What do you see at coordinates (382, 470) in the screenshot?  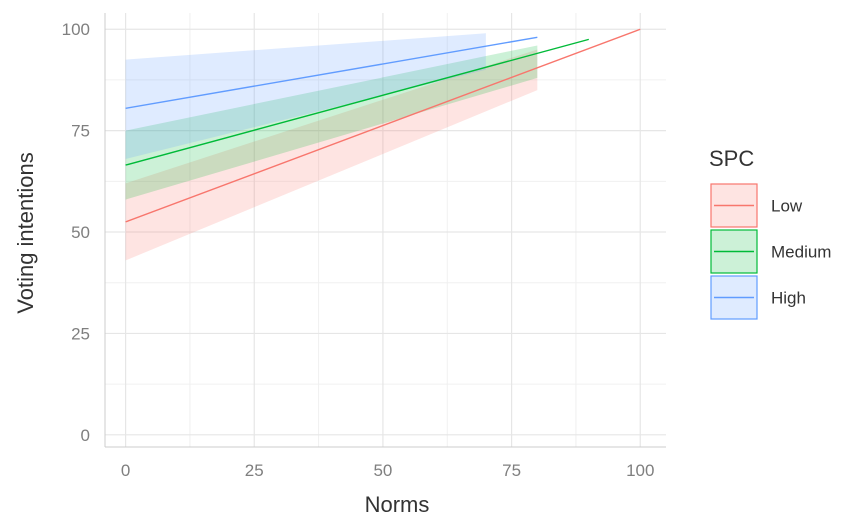 I see `x-tick-label: 50` at bounding box center [382, 470].